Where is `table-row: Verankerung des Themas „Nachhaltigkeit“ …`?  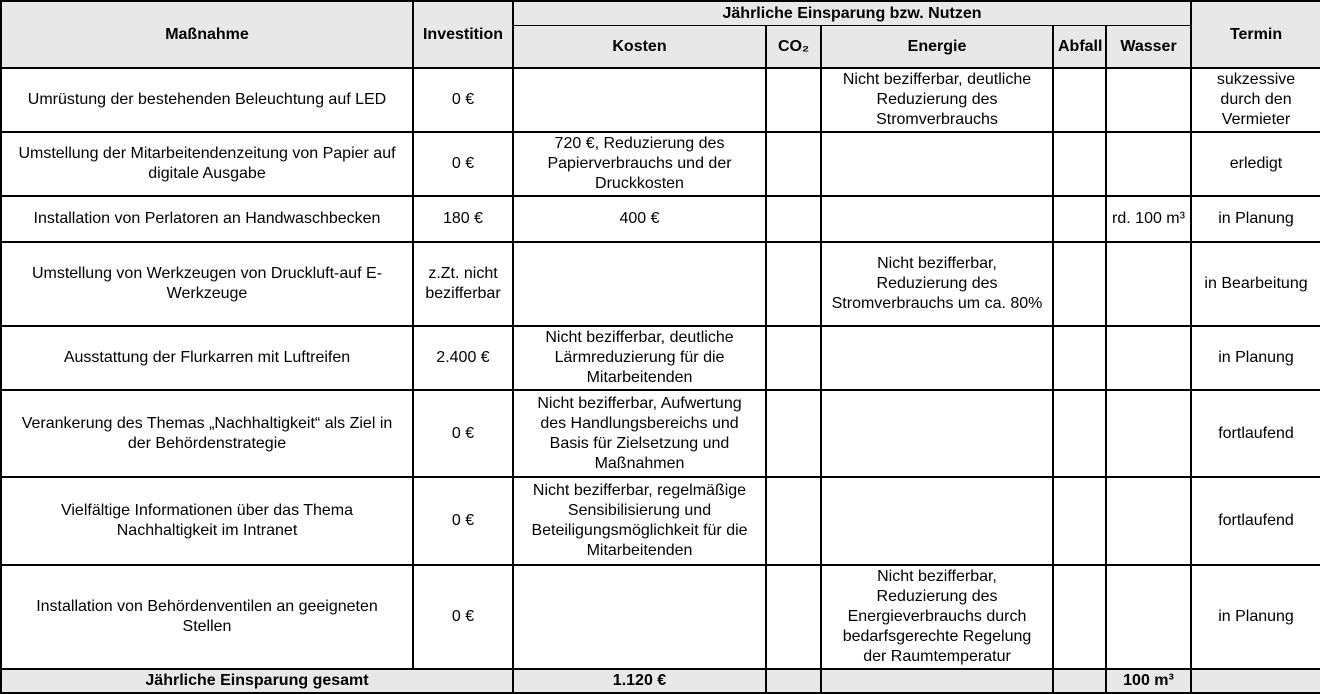 table-row: Verankerung des Themas „Nachhaltigkeit“ … is located at coordinates (660, 433).